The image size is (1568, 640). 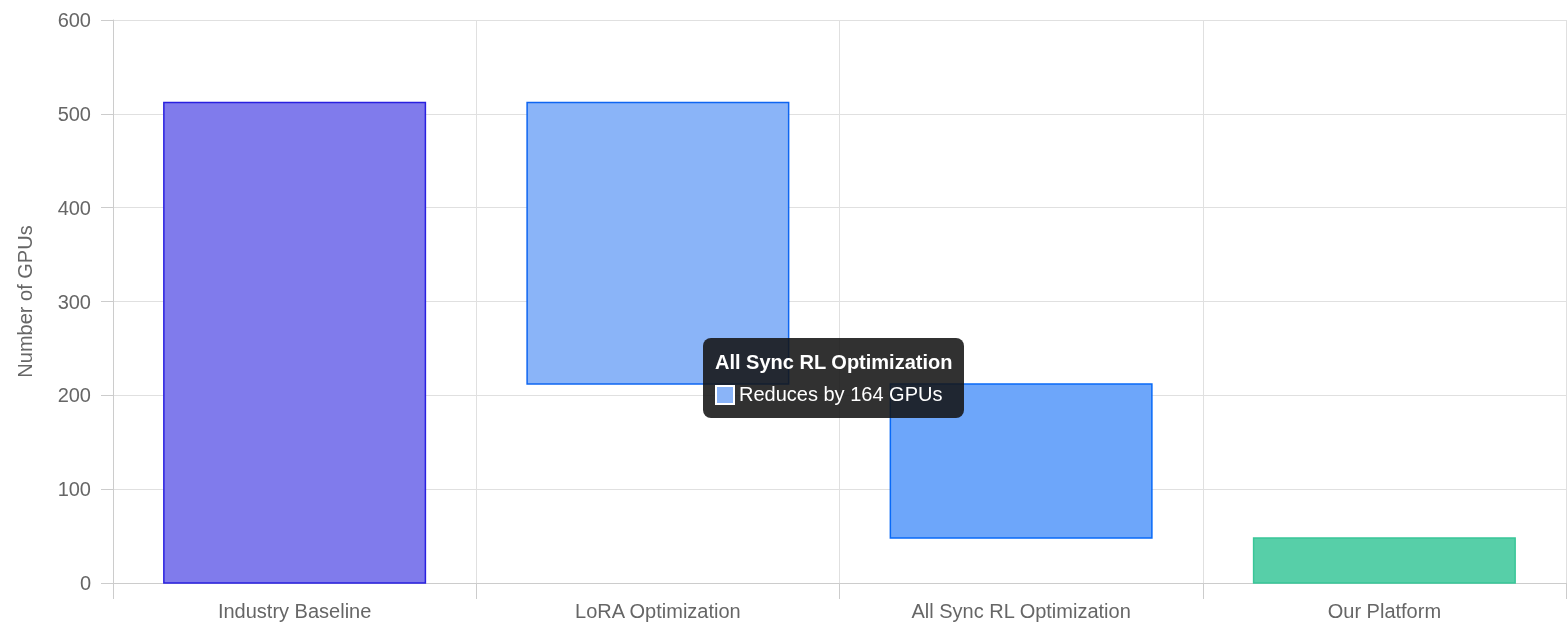 I want to click on y-tick-label: 0, so click(x=85, y=583).